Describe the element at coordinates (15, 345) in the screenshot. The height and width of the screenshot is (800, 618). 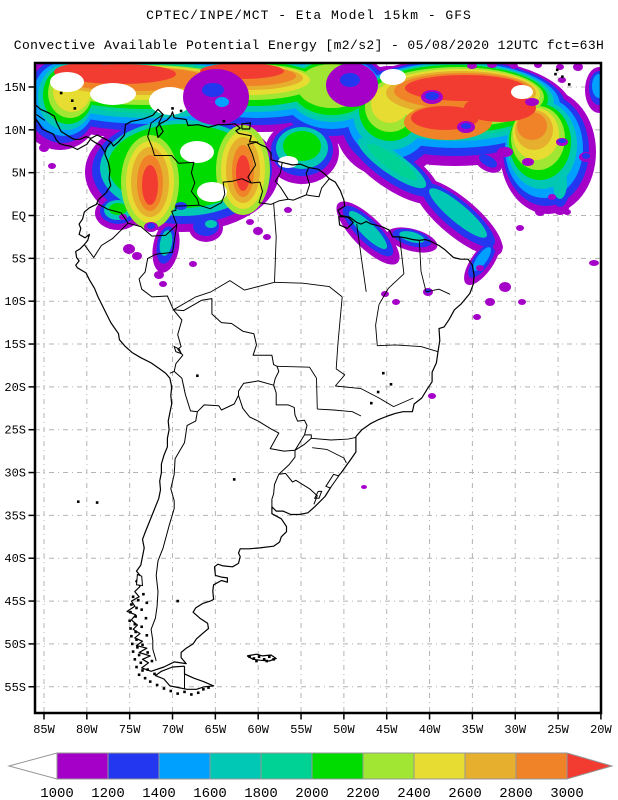
I see `lat-label: 15S` at that location.